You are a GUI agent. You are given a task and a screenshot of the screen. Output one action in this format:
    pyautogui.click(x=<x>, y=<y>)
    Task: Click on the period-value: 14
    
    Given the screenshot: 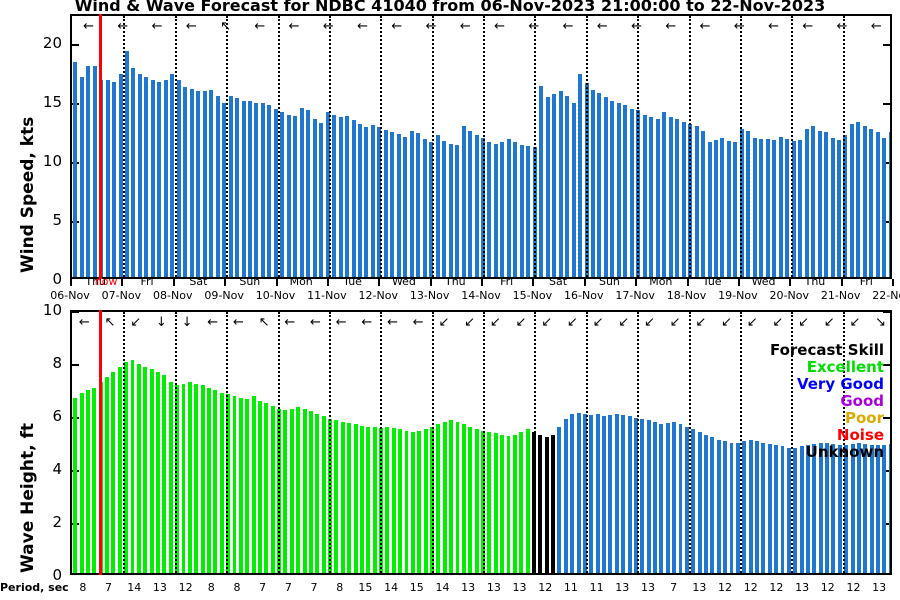 What is the action you would take?
    pyautogui.click(x=391, y=587)
    